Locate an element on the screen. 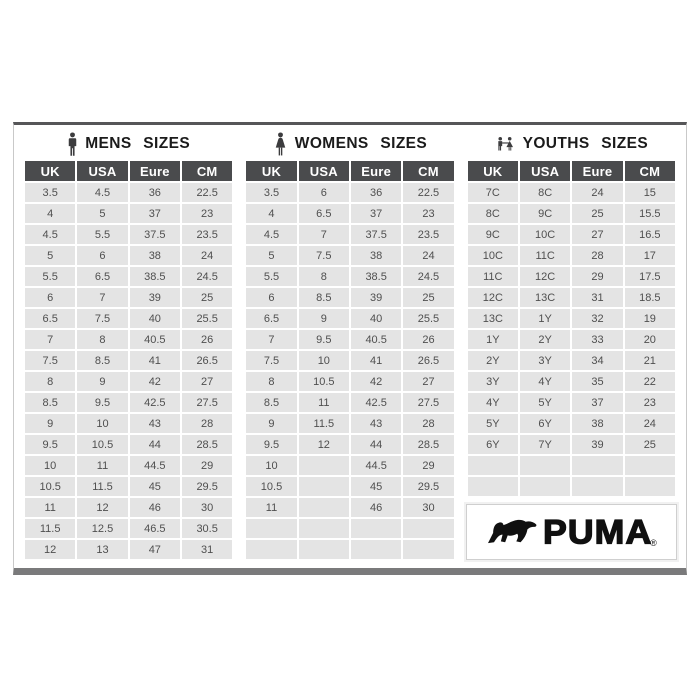 Image resolution: width=700 pixels, height=700 pixels. size-cell: 16.5 is located at coordinates (649, 234).